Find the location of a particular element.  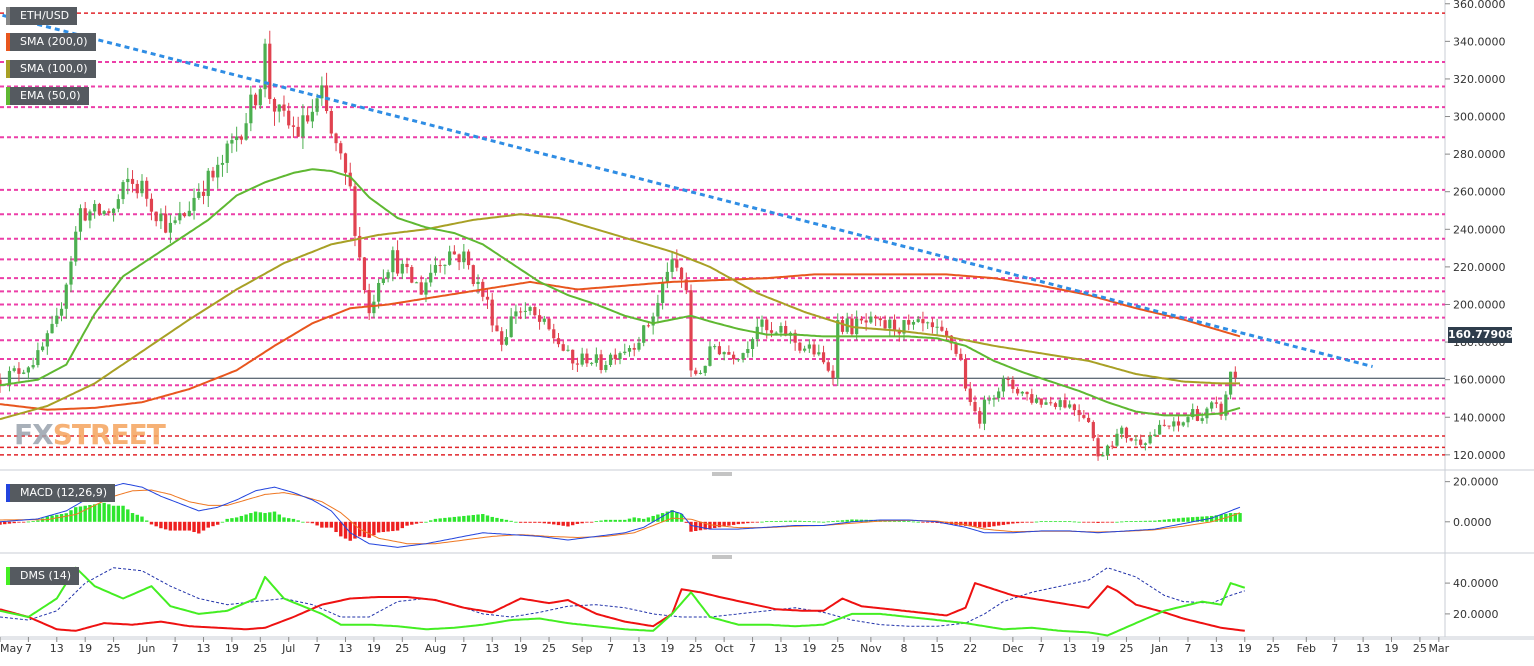

ema50-label: EMA (50,0) is located at coordinates (47, 96).